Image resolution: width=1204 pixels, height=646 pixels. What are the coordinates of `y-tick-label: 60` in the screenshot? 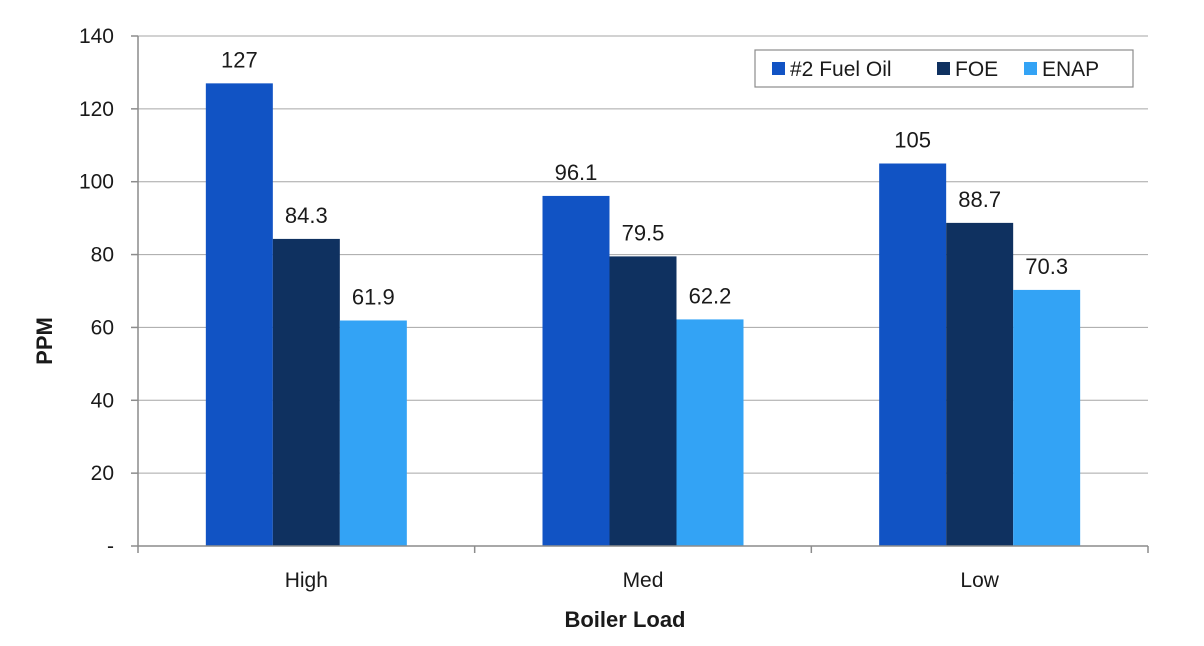 It's located at (102, 327).